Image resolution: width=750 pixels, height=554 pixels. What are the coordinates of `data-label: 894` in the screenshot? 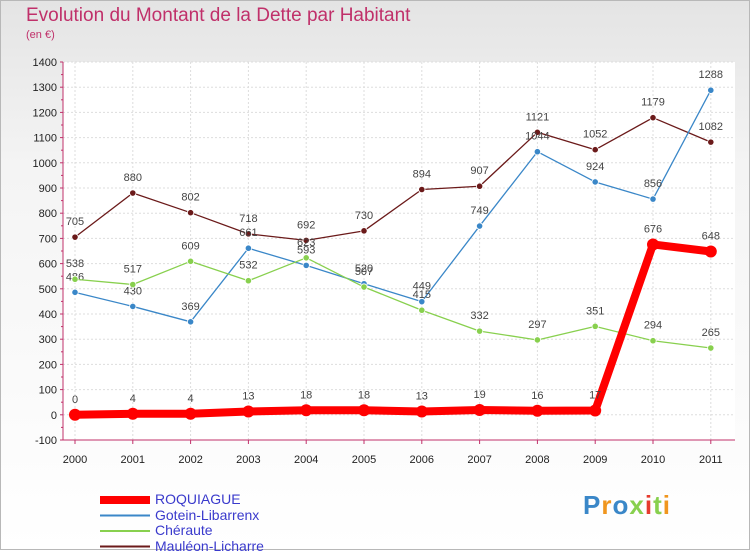 It's located at (422, 175).